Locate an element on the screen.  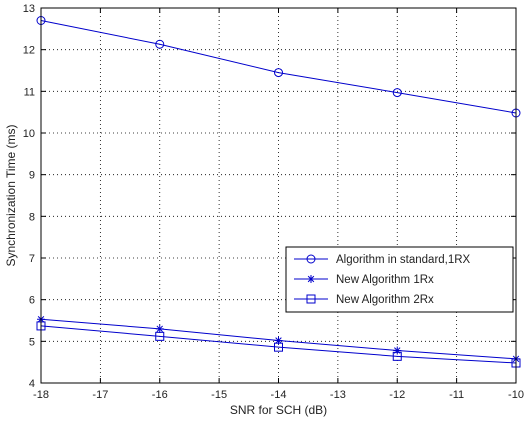
legend-label: New Algorithm 1Rx is located at coordinates (385, 280).